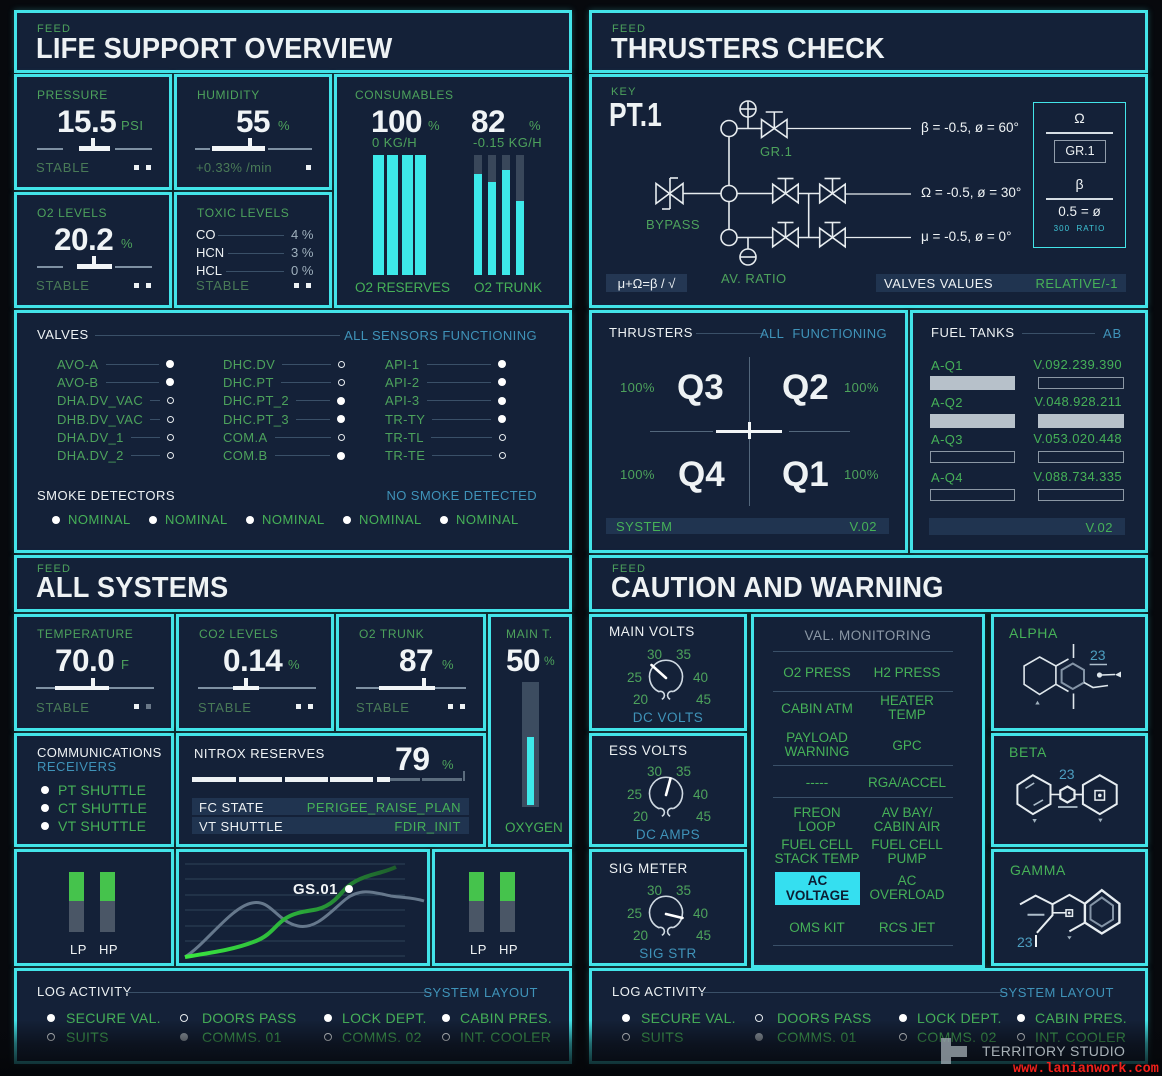  Describe the element at coordinates (315, 889) in the screenshot. I see `svg-text: GS.01` at that location.